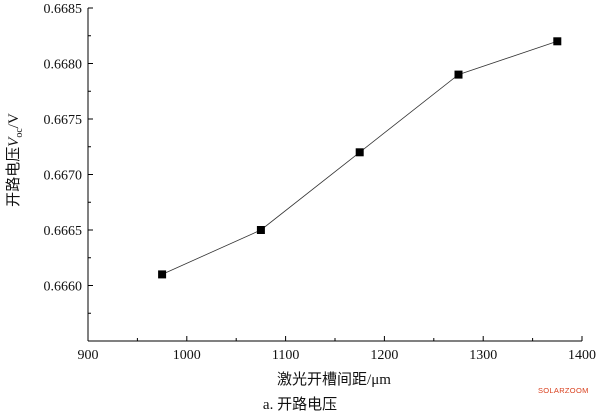  Describe the element at coordinates (63, 9) in the screenshot. I see `y-tick-label: 0.6685` at that location.